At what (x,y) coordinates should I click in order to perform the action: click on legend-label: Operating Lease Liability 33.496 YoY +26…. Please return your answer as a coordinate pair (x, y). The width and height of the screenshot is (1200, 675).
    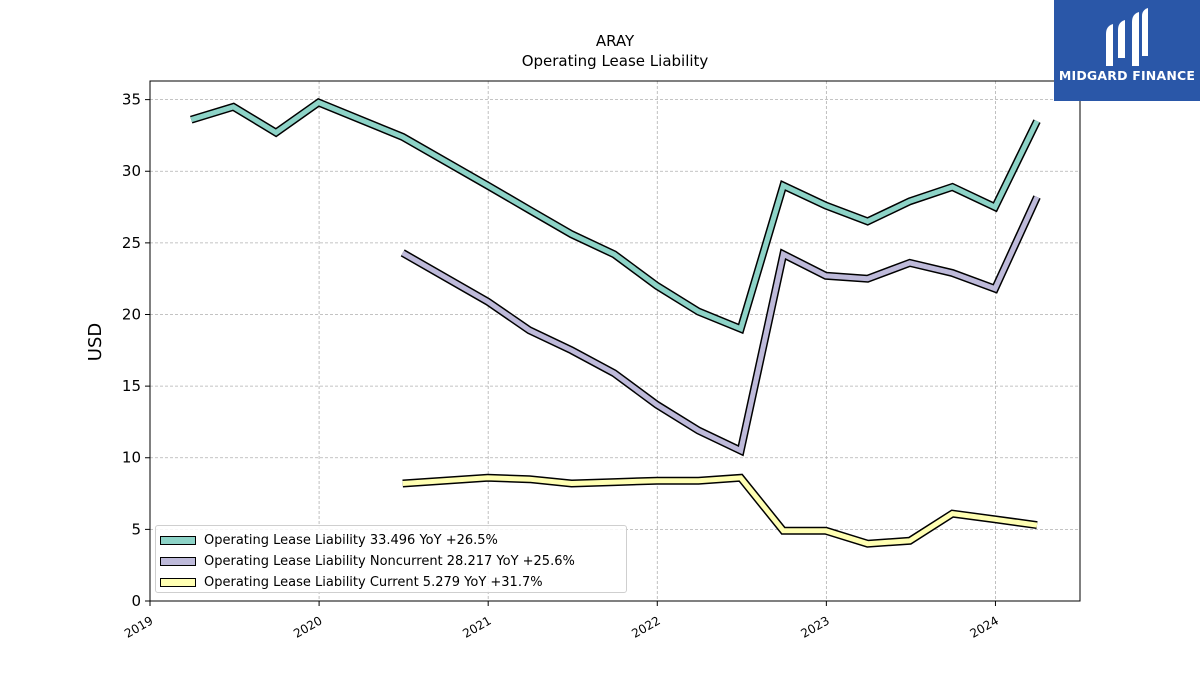
    Looking at the image, I should click on (351, 540).